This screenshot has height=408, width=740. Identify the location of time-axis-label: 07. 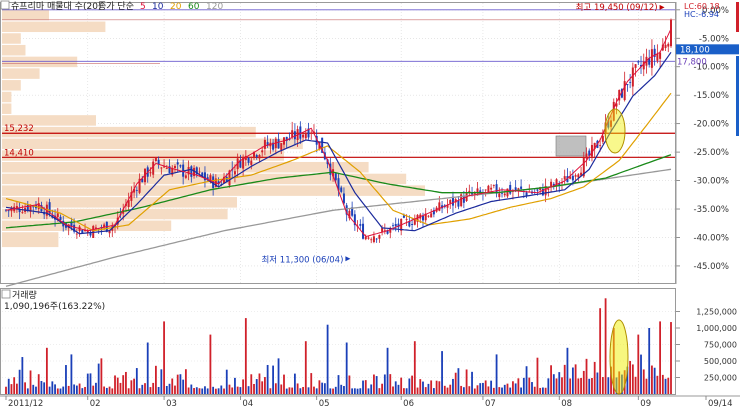
(490, 403).